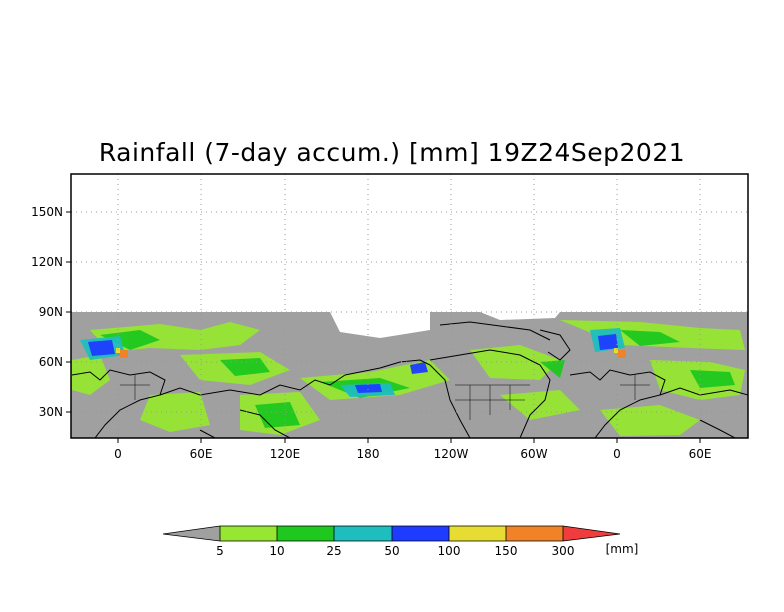 Image resolution: width=784 pixels, height=612 pixels. I want to click on colorbar-label: 300, so click(563, 551).